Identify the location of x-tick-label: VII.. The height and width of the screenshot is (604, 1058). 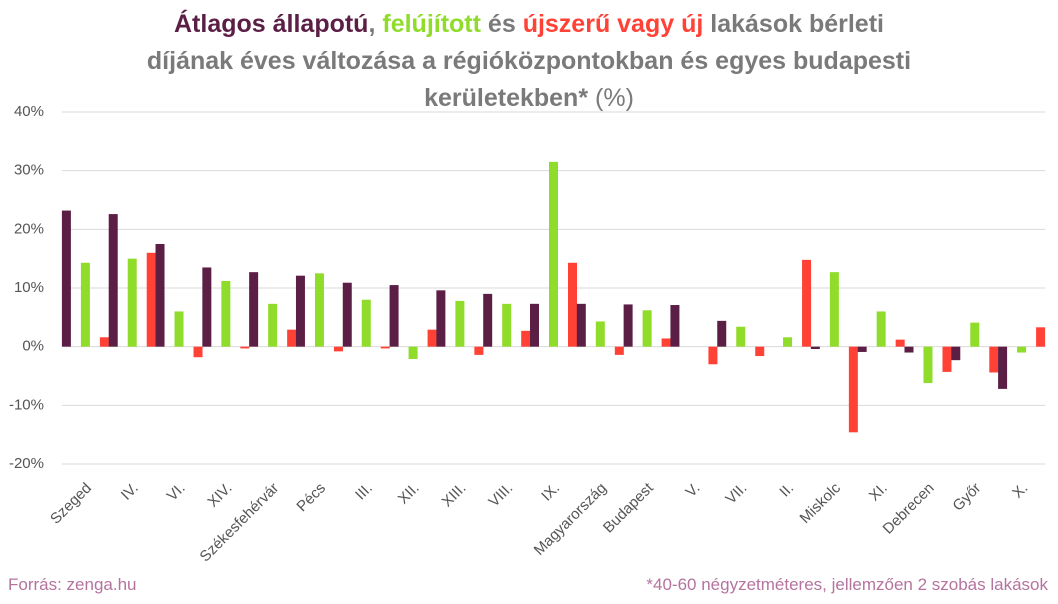
(736, 494).